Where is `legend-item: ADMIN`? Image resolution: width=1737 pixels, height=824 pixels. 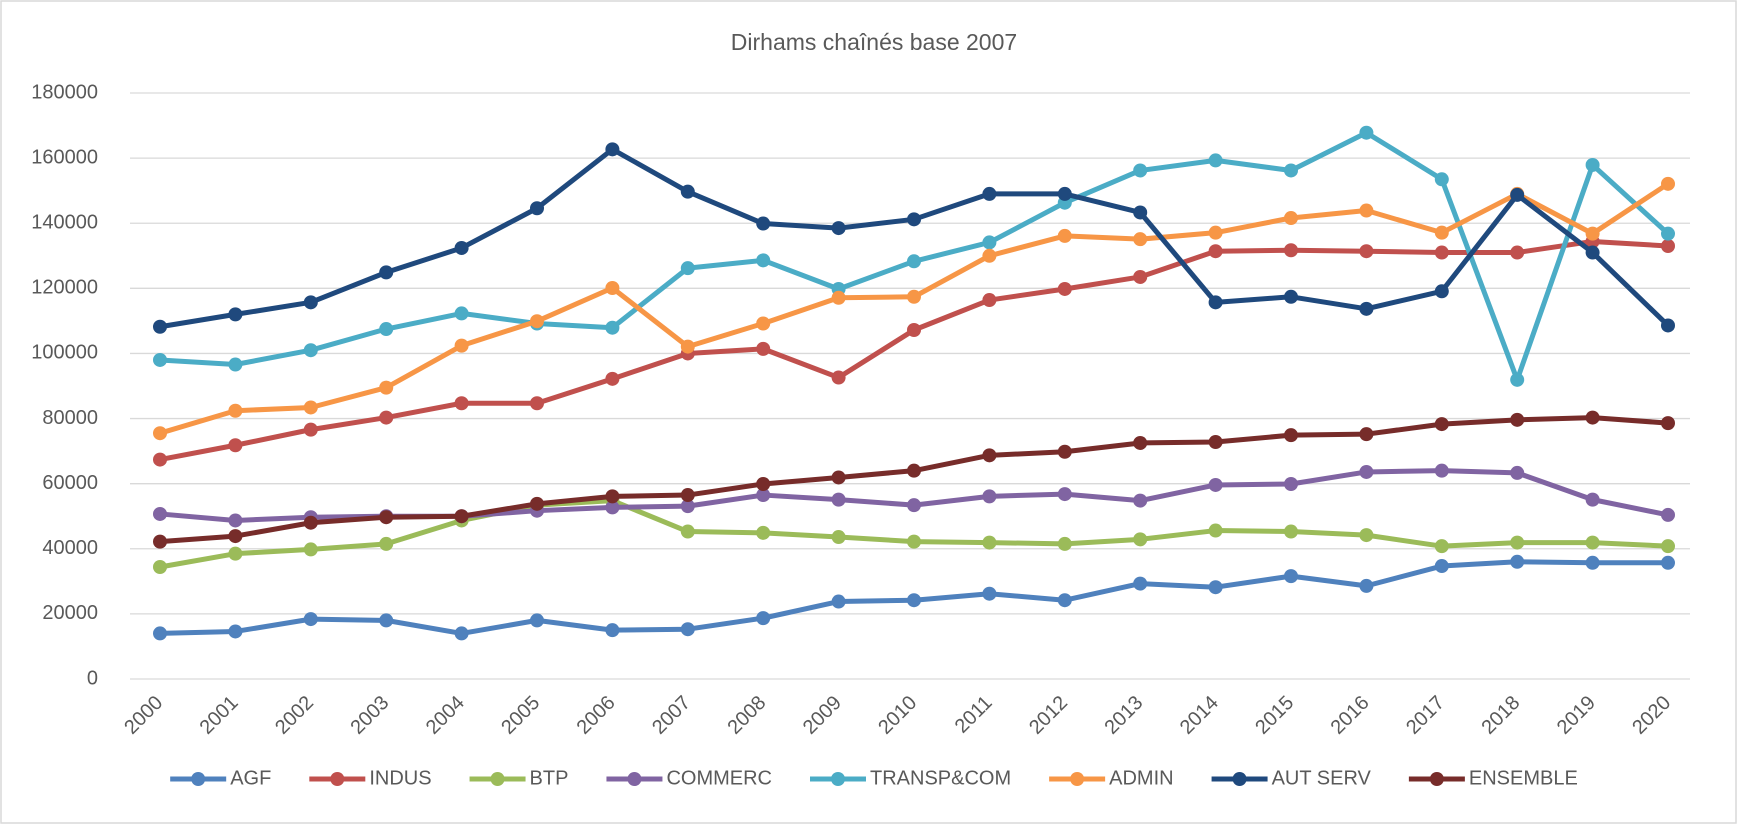
legend-item: ADMIN is located at coordinates (1111, 778).